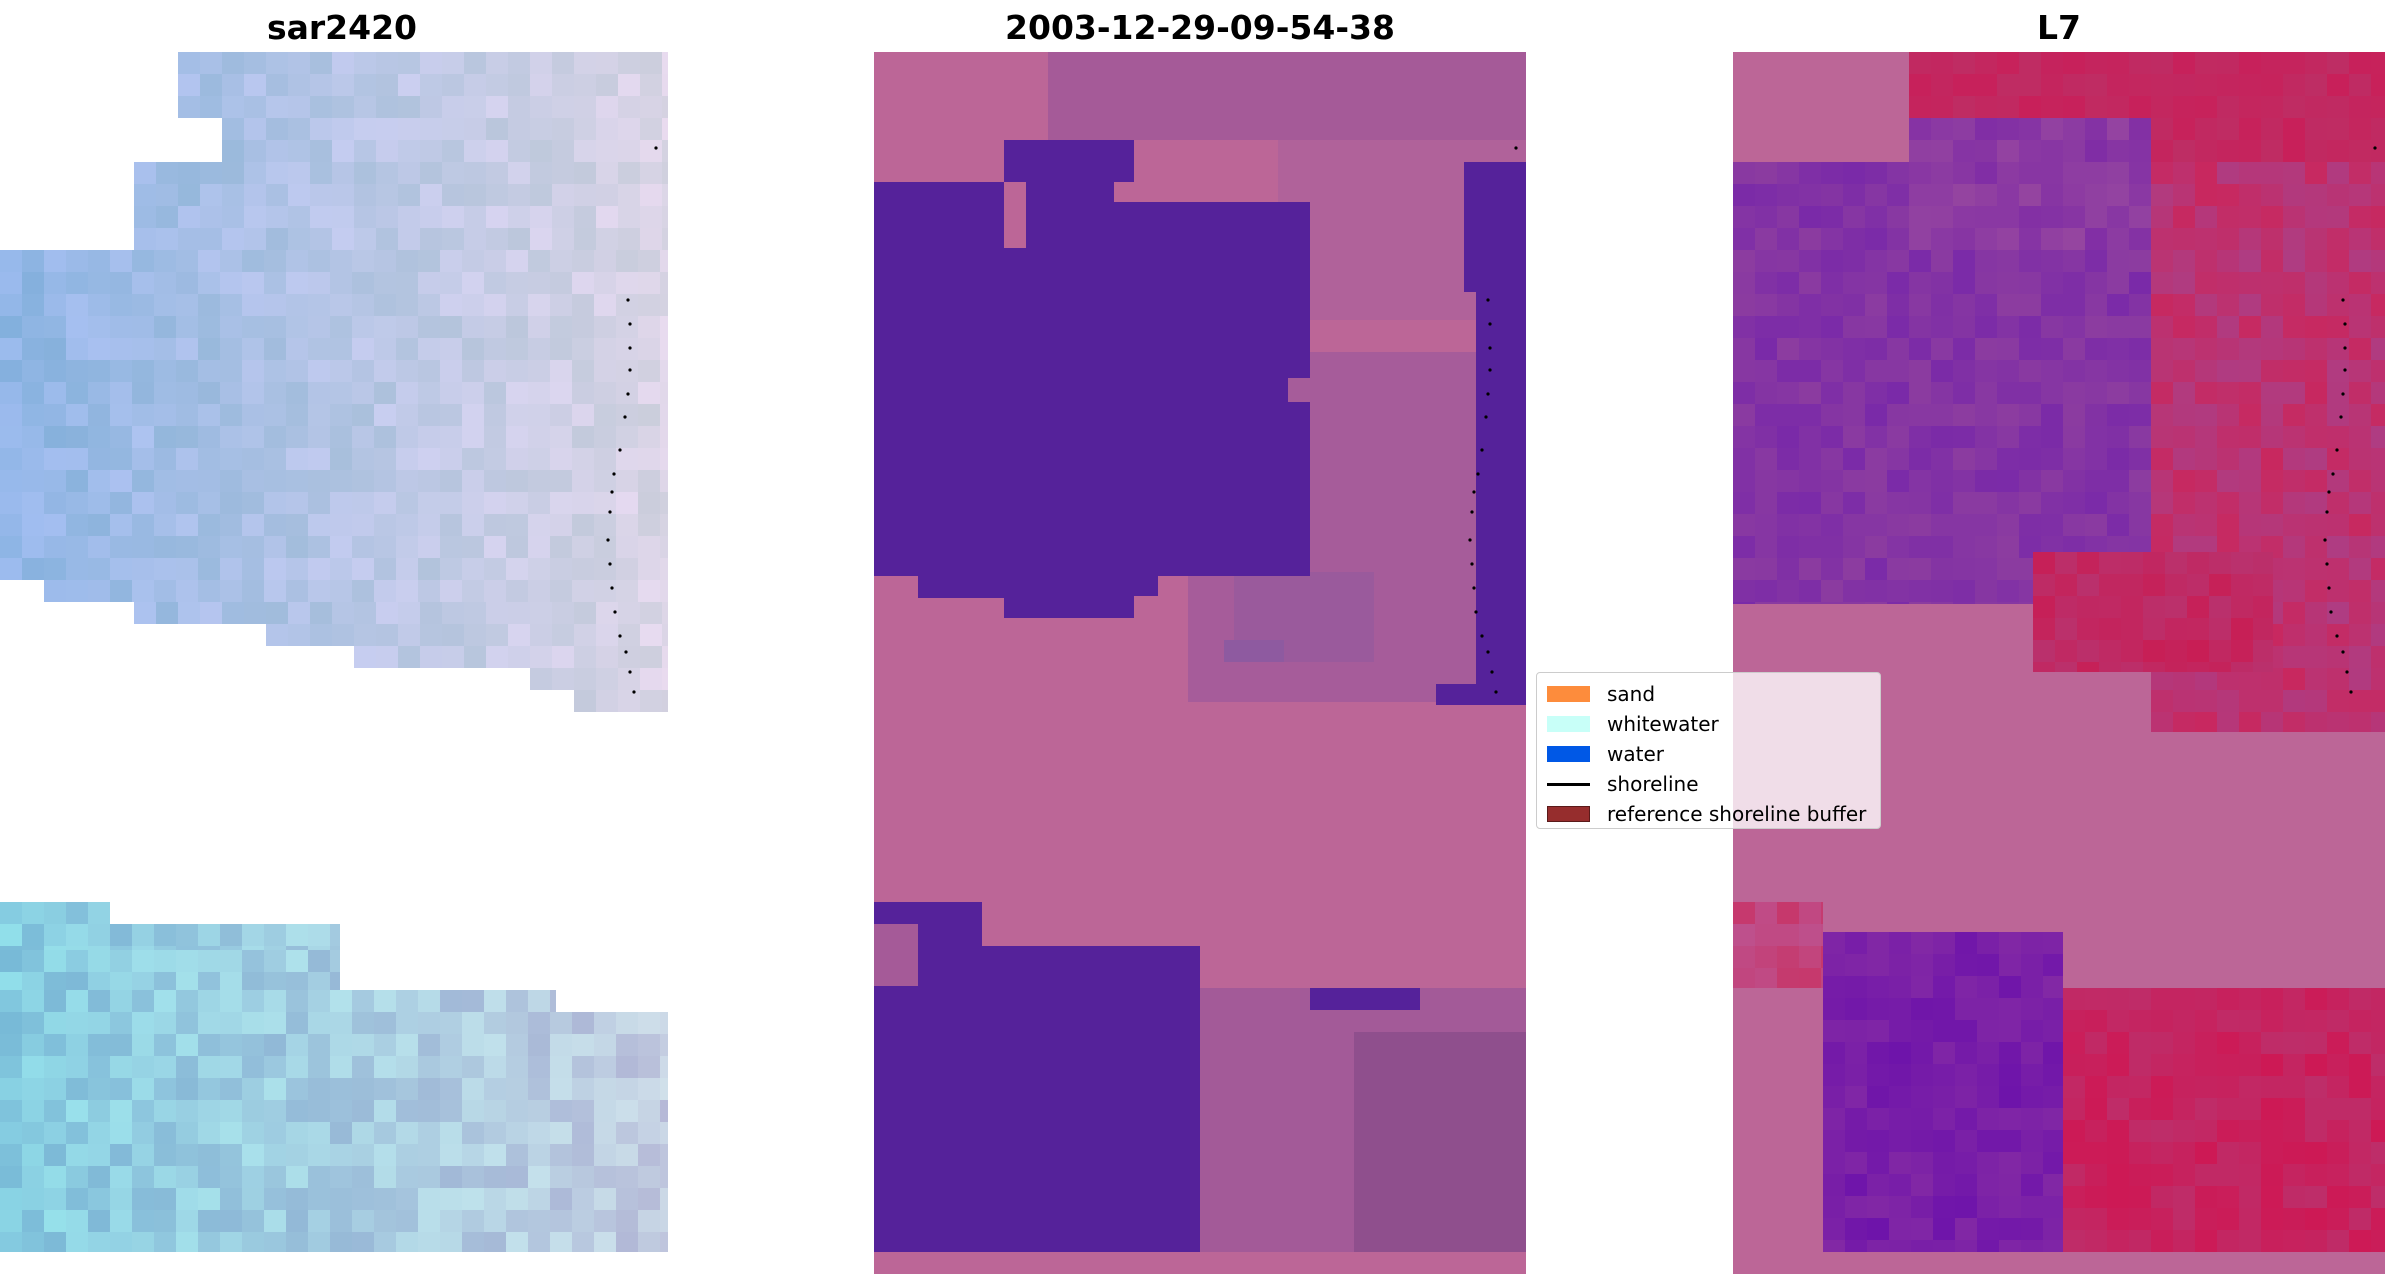  I want to click on legend-item-reference-buffer: reference shoreline buffer, so click(1708, 814).